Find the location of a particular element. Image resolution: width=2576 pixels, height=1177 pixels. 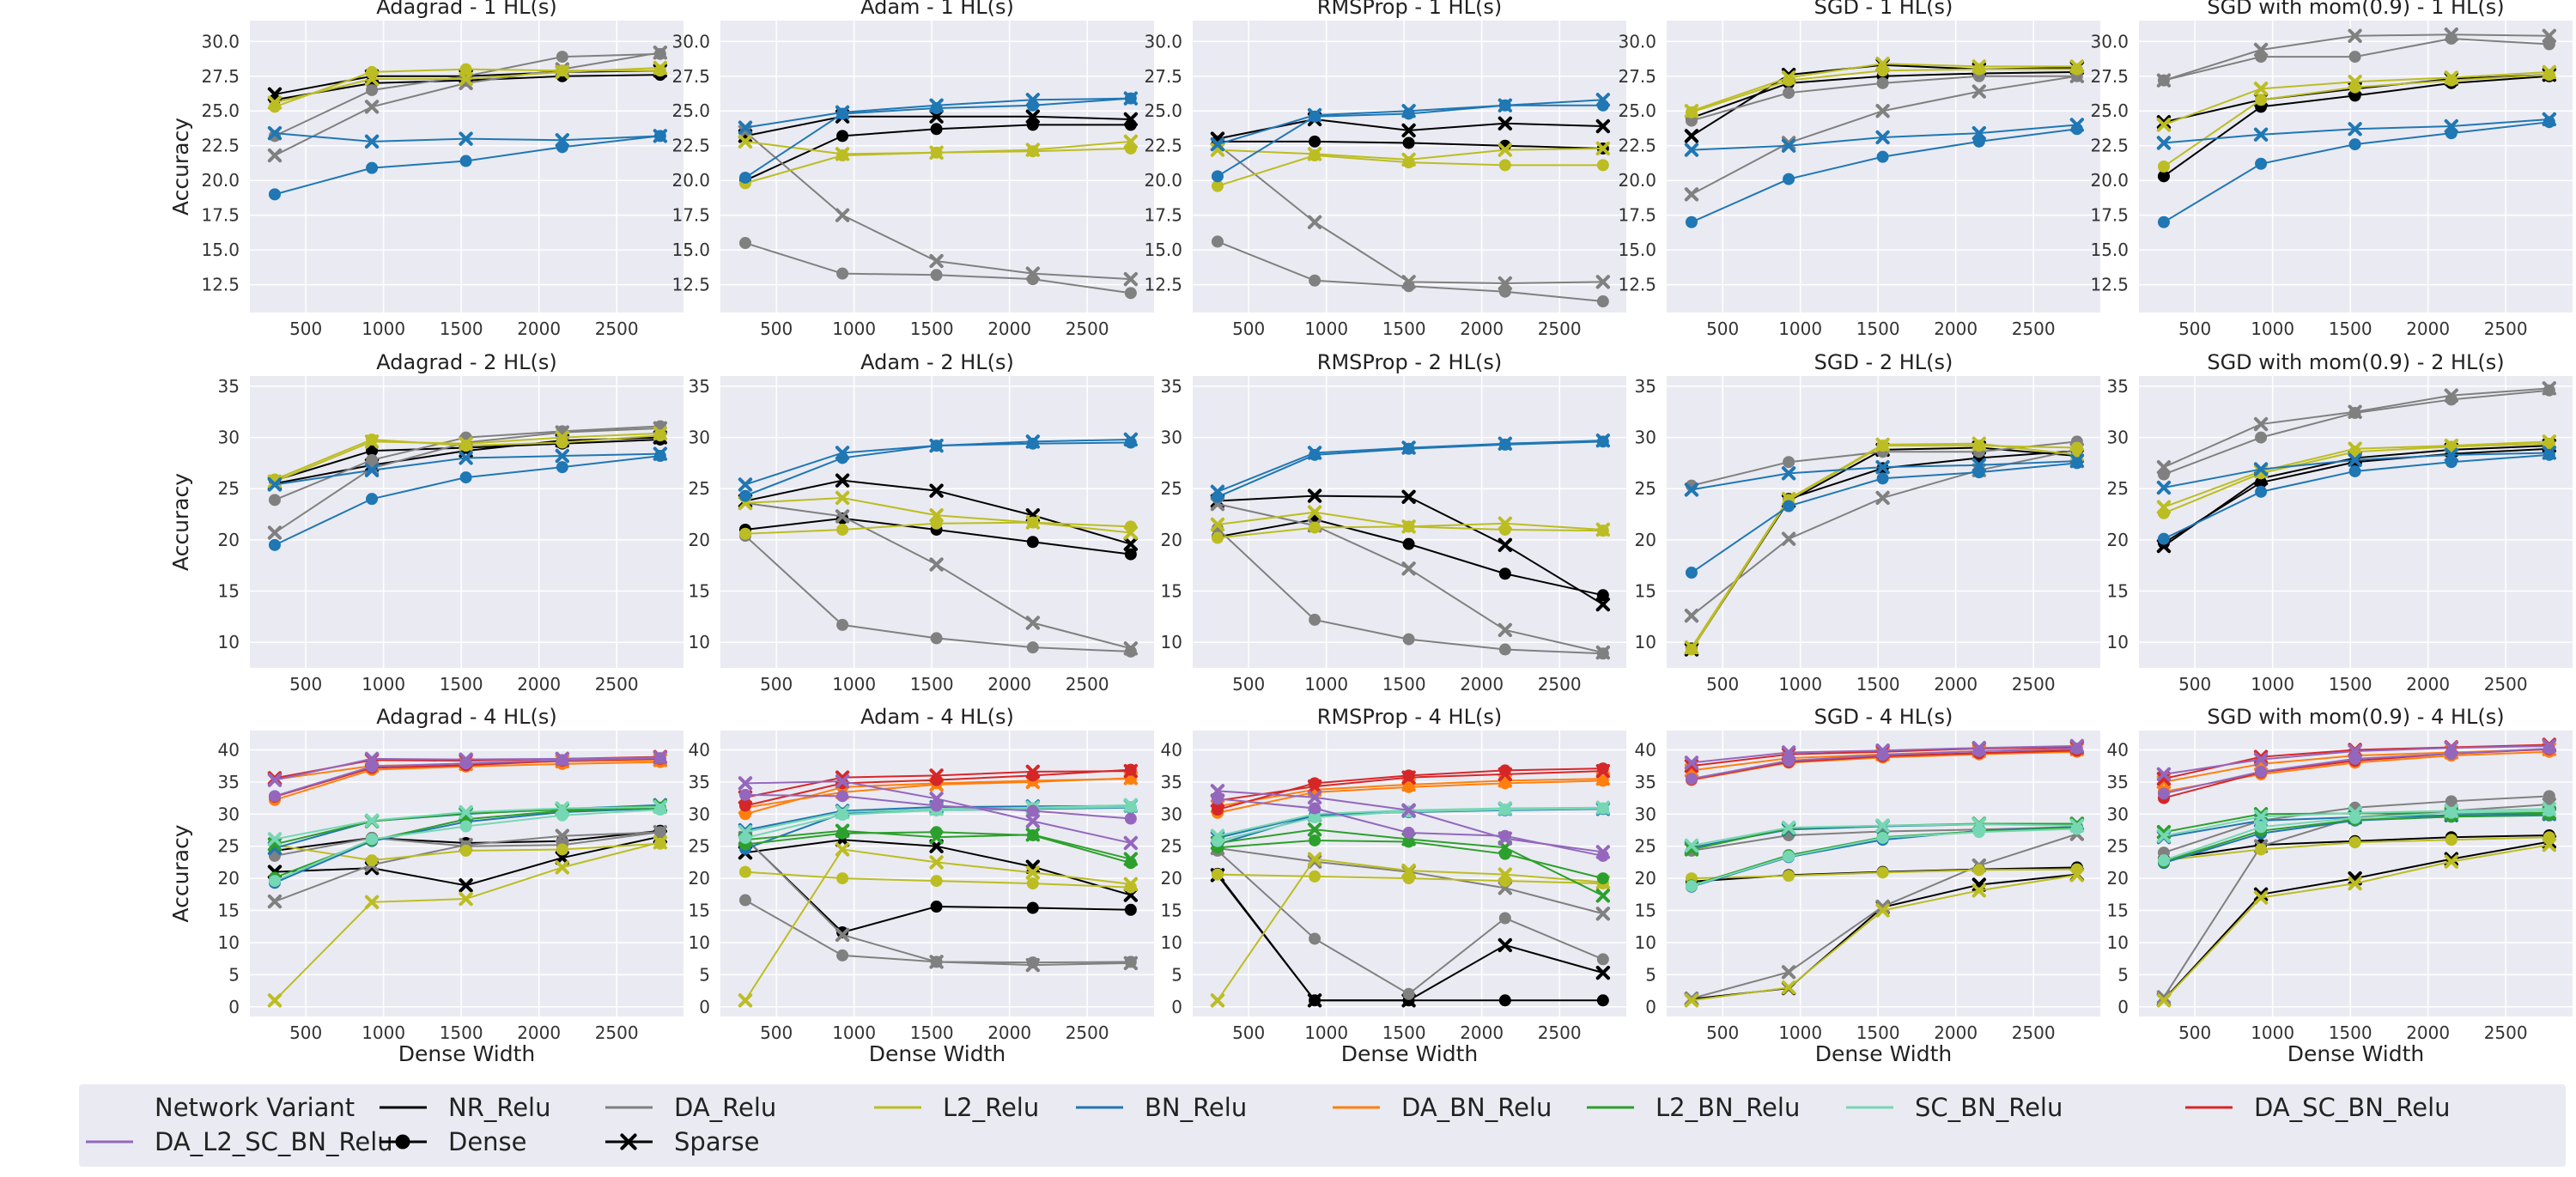

series-l2-relu-sparse is located at coordinates (939, 147).